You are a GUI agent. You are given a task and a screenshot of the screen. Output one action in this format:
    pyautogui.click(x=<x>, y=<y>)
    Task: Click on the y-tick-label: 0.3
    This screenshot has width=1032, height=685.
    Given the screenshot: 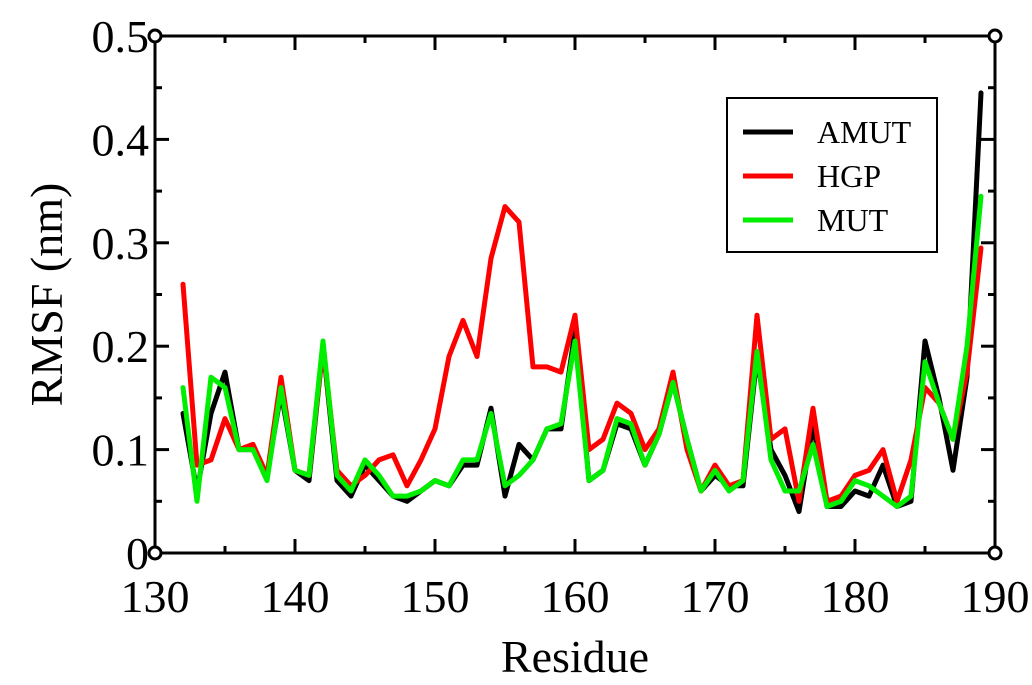 What is the action you would take?
    pyautogui.click(x=121, y=243)
    